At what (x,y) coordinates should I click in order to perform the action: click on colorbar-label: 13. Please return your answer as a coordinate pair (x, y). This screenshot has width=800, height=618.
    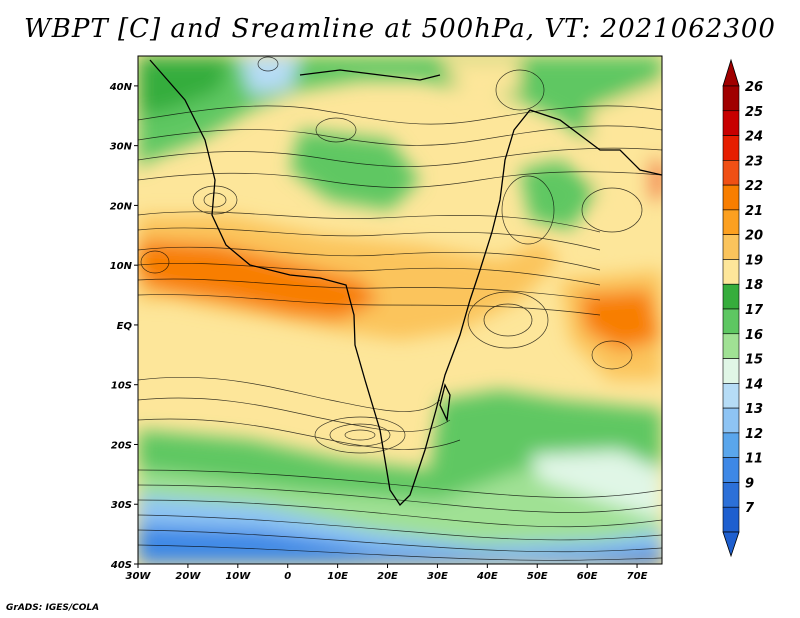
    Looking at the image, I should click on (754, 409).